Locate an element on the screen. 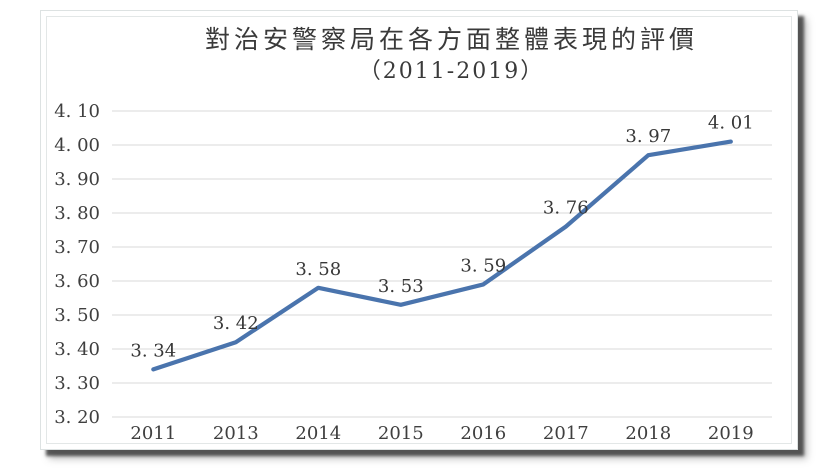 The image size is (840, 470). y-axis-tick-label: 3. 20 is located at coordinates (77, 417).